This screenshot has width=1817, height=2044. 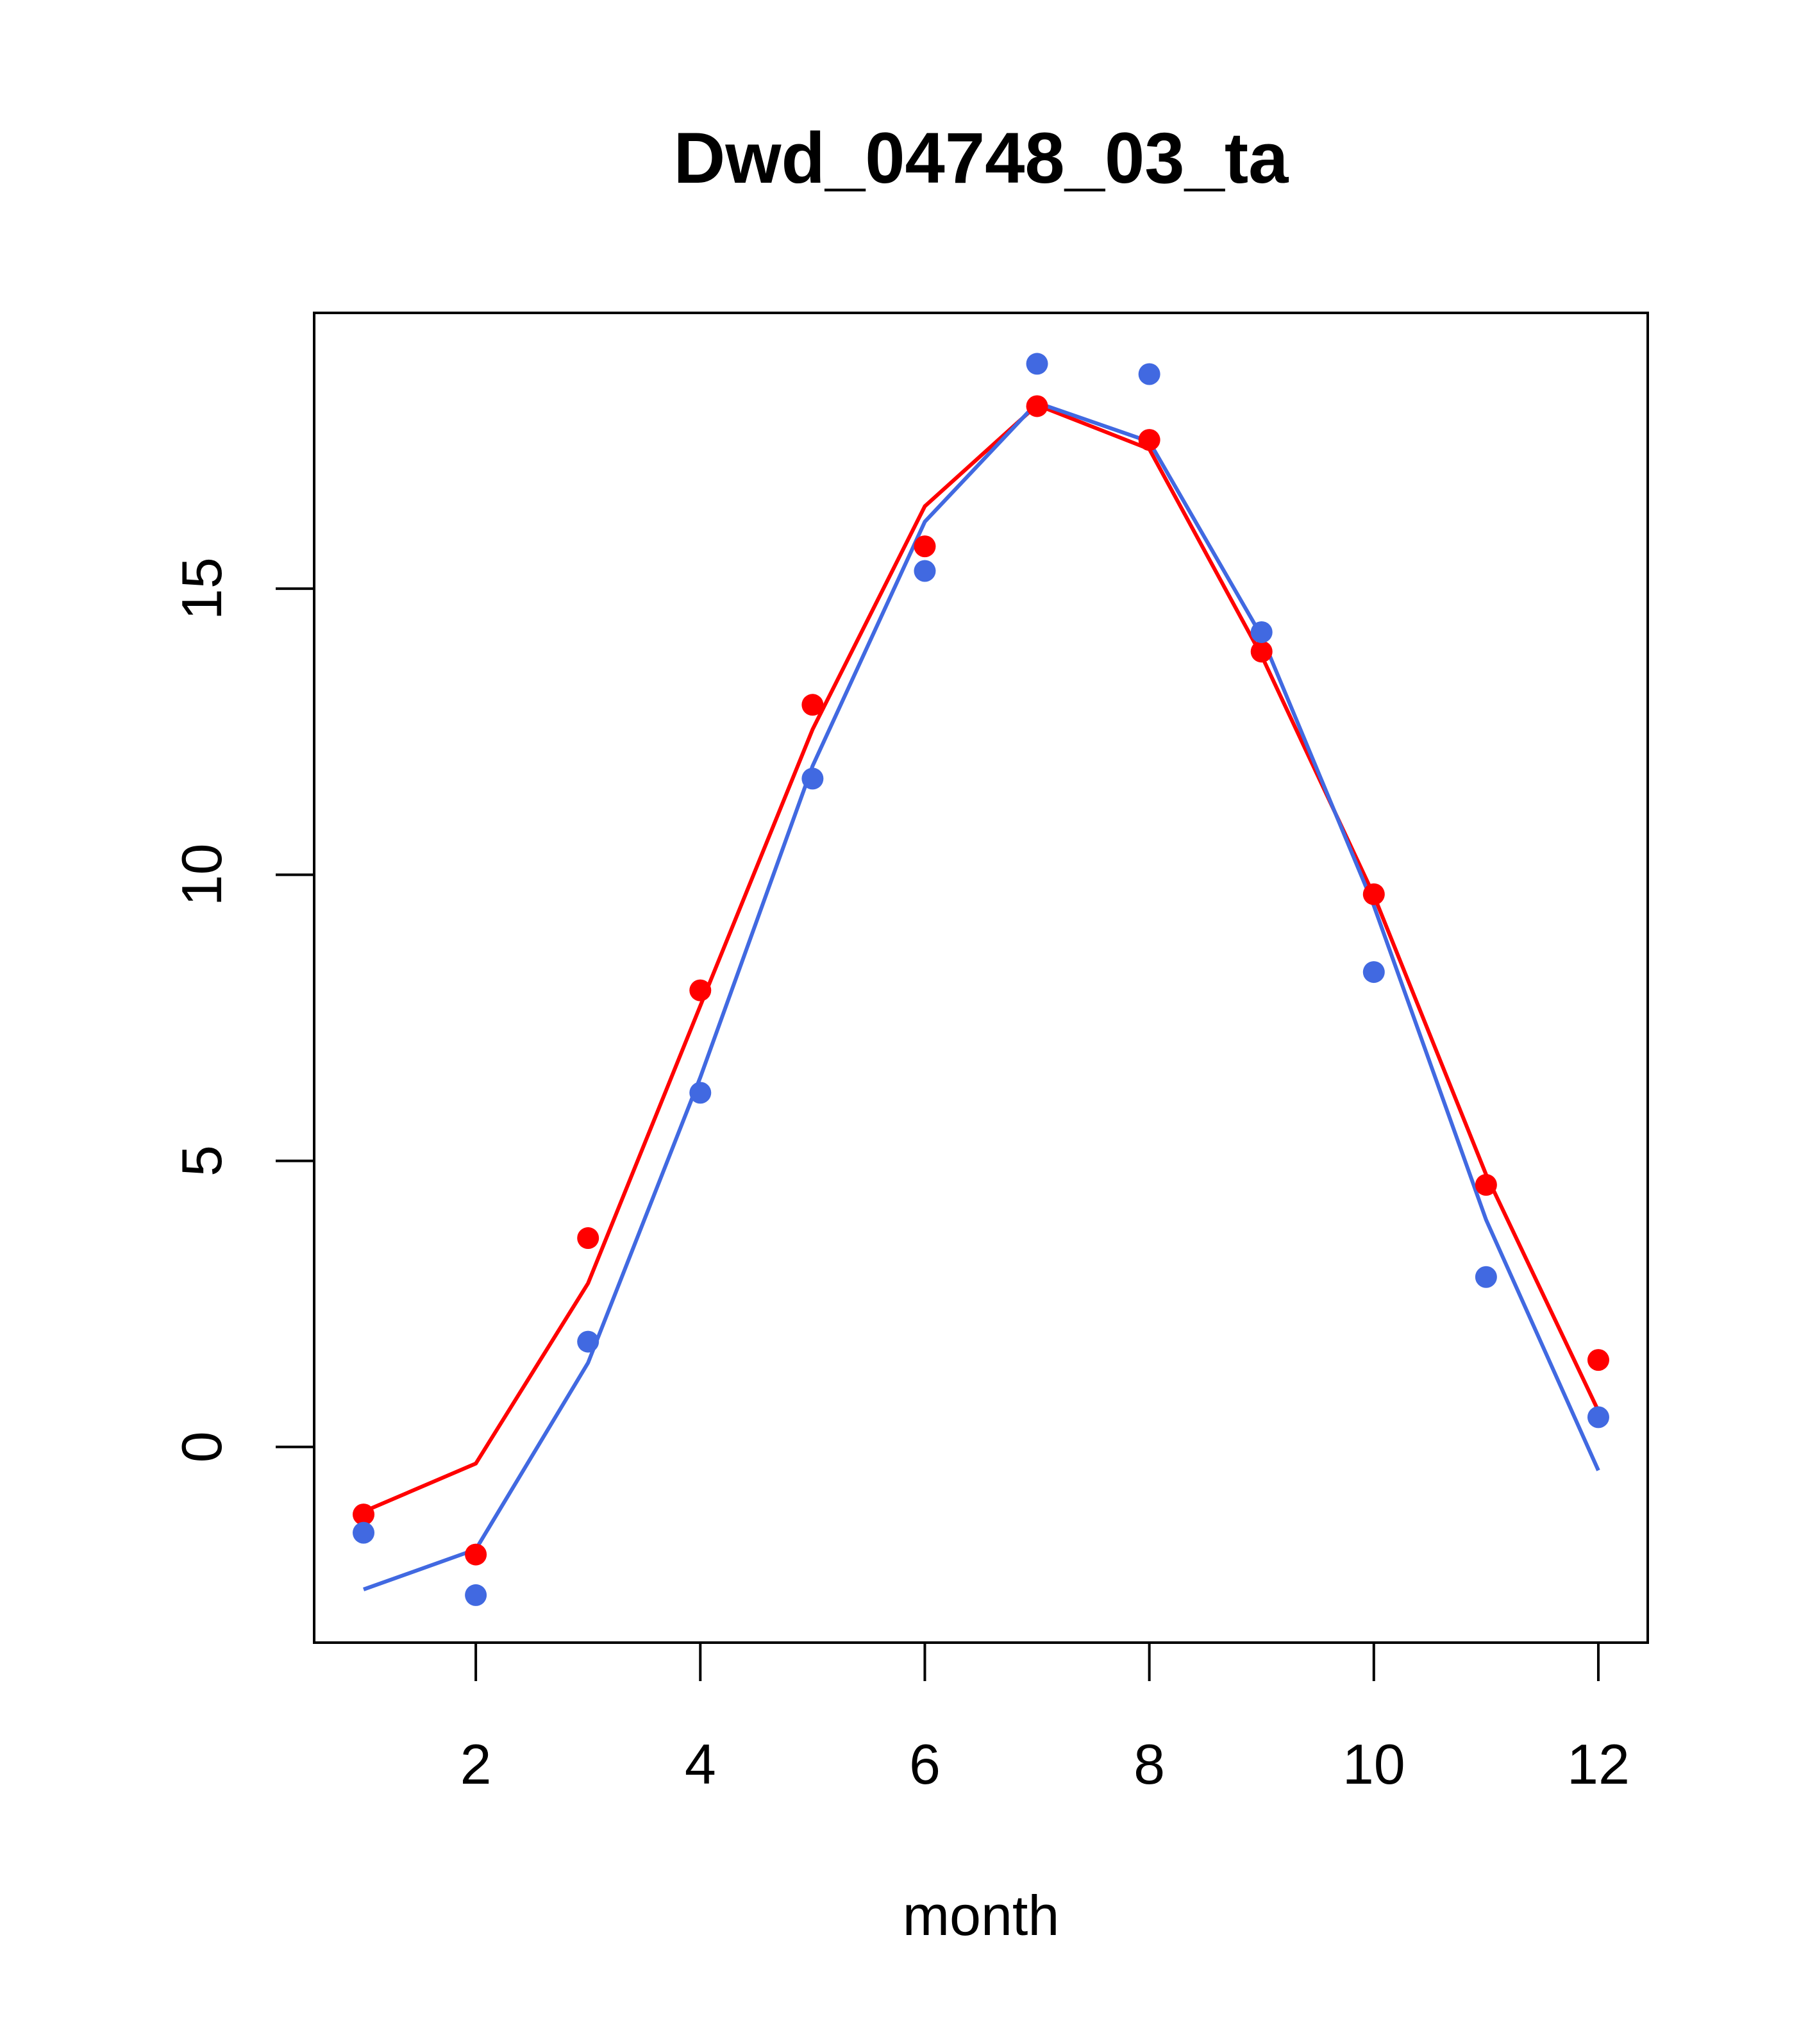 I want to click on x-tick-label: 8, so click(x=1149, y=1764).